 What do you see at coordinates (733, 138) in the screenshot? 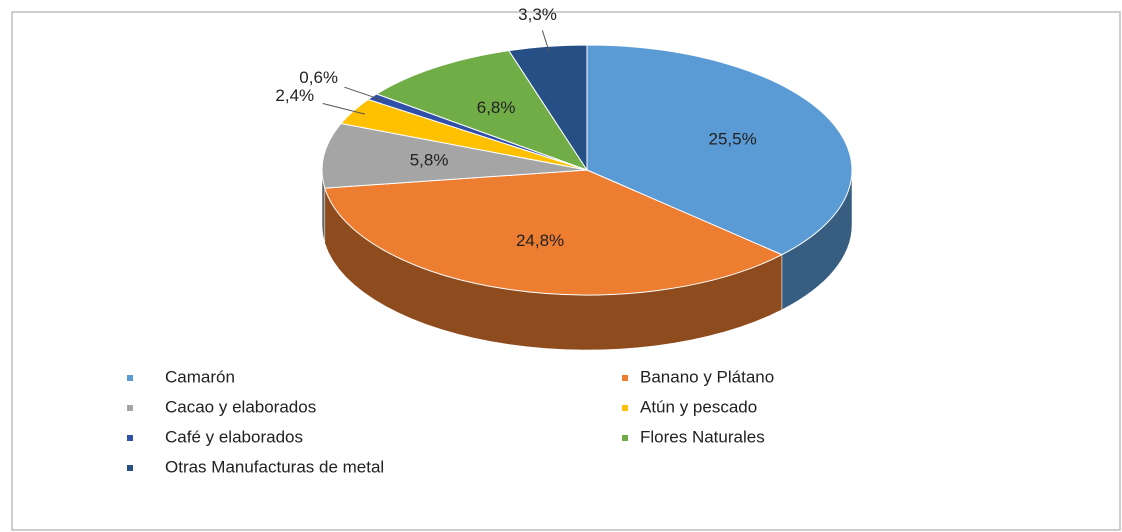
I see `data-label: 25,5%` at bounding box center [733, 138].